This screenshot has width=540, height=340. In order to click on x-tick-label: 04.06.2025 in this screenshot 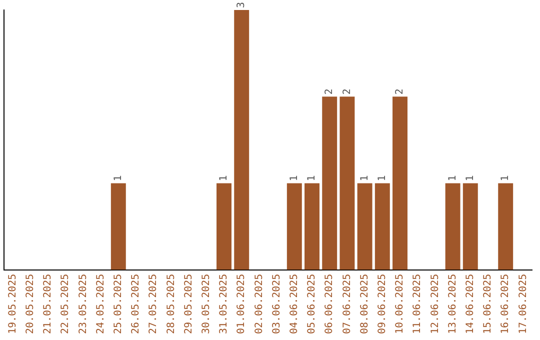, I will do `click(294, 304)`.